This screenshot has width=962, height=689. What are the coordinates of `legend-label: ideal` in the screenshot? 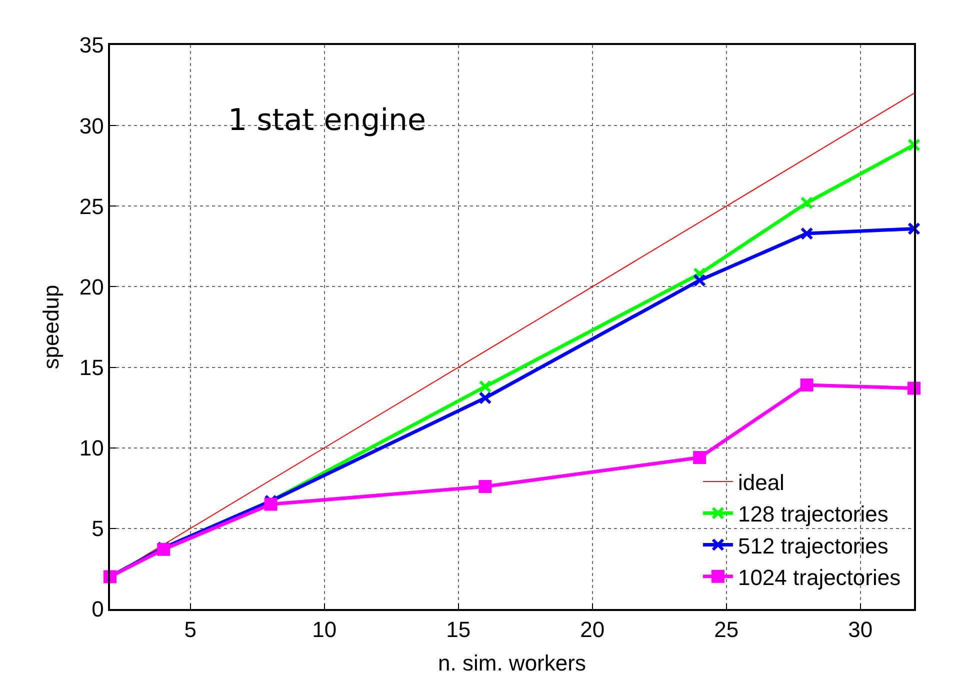 It's located at (761, 483).